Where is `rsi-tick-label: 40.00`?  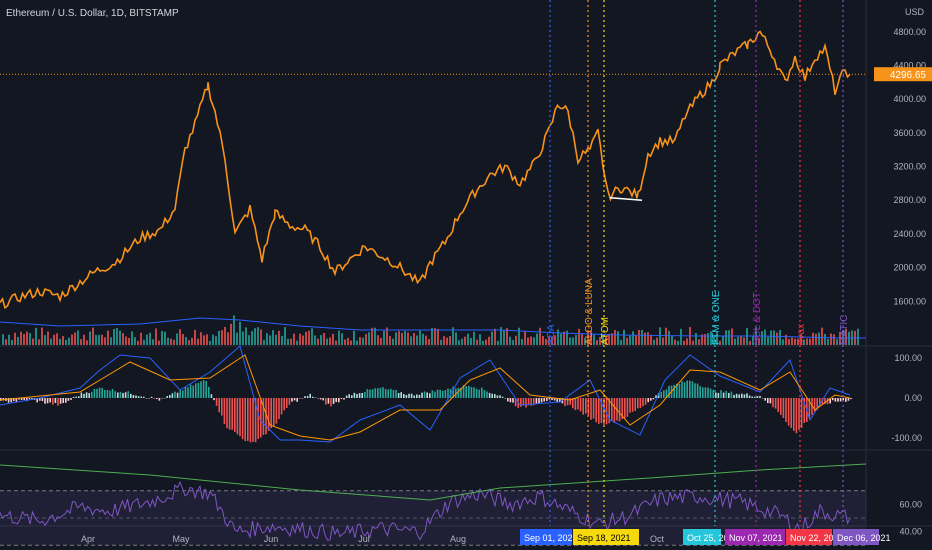 rsi-tick-label: 40.00 is located at coordinates (910, 532).